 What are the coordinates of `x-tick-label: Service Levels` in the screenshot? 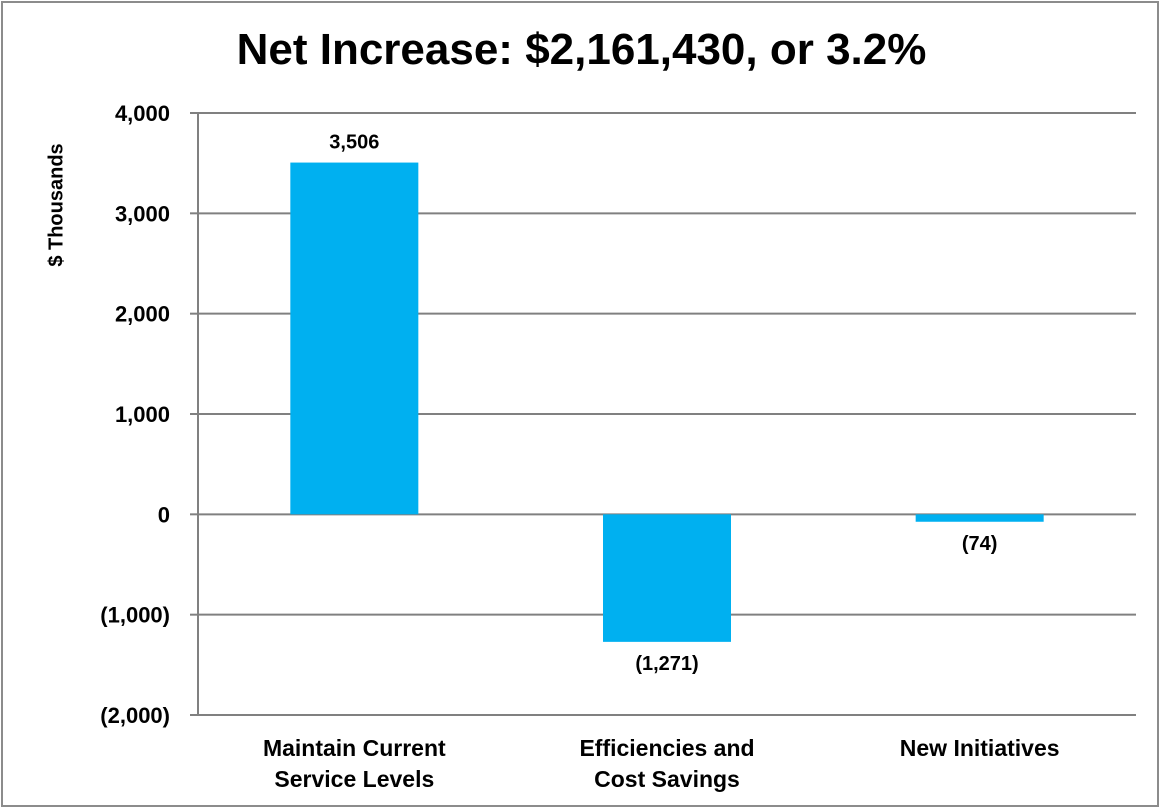 It's located at (354, 779).